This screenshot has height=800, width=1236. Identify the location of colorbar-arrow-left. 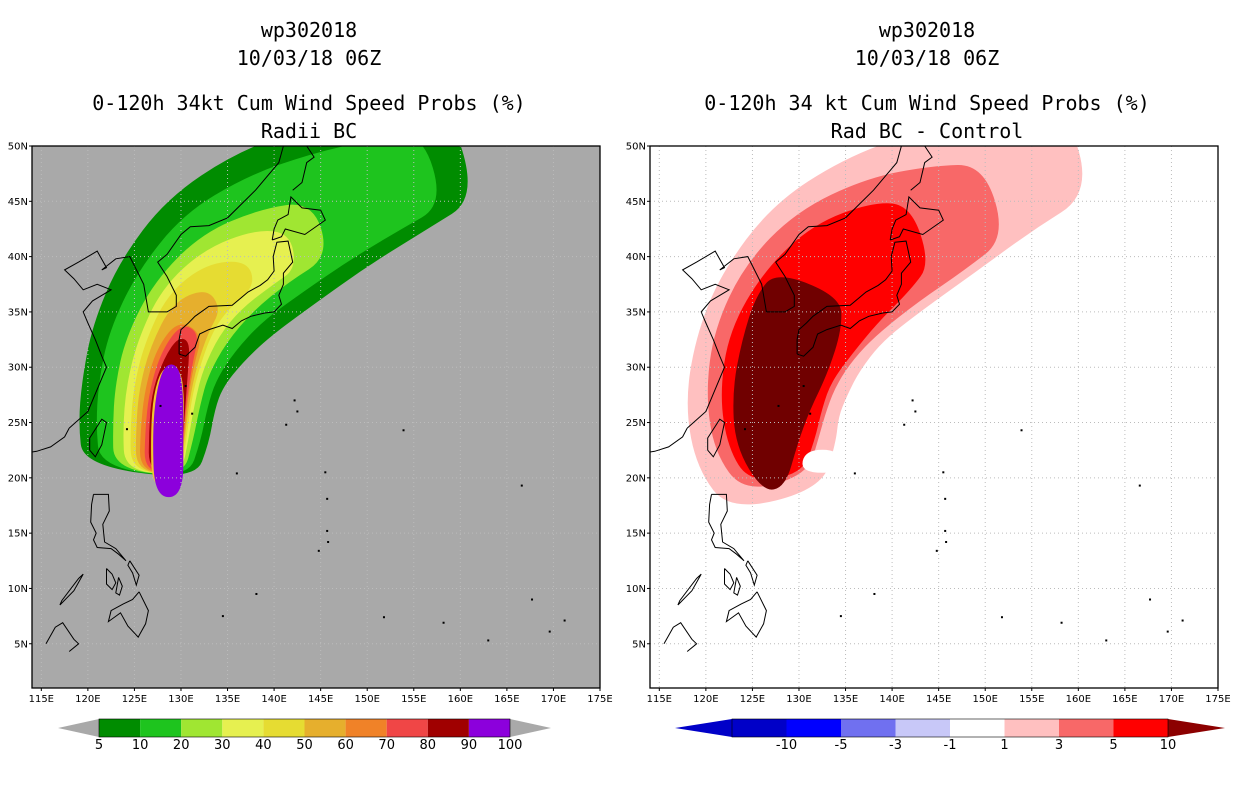
(78, 728).